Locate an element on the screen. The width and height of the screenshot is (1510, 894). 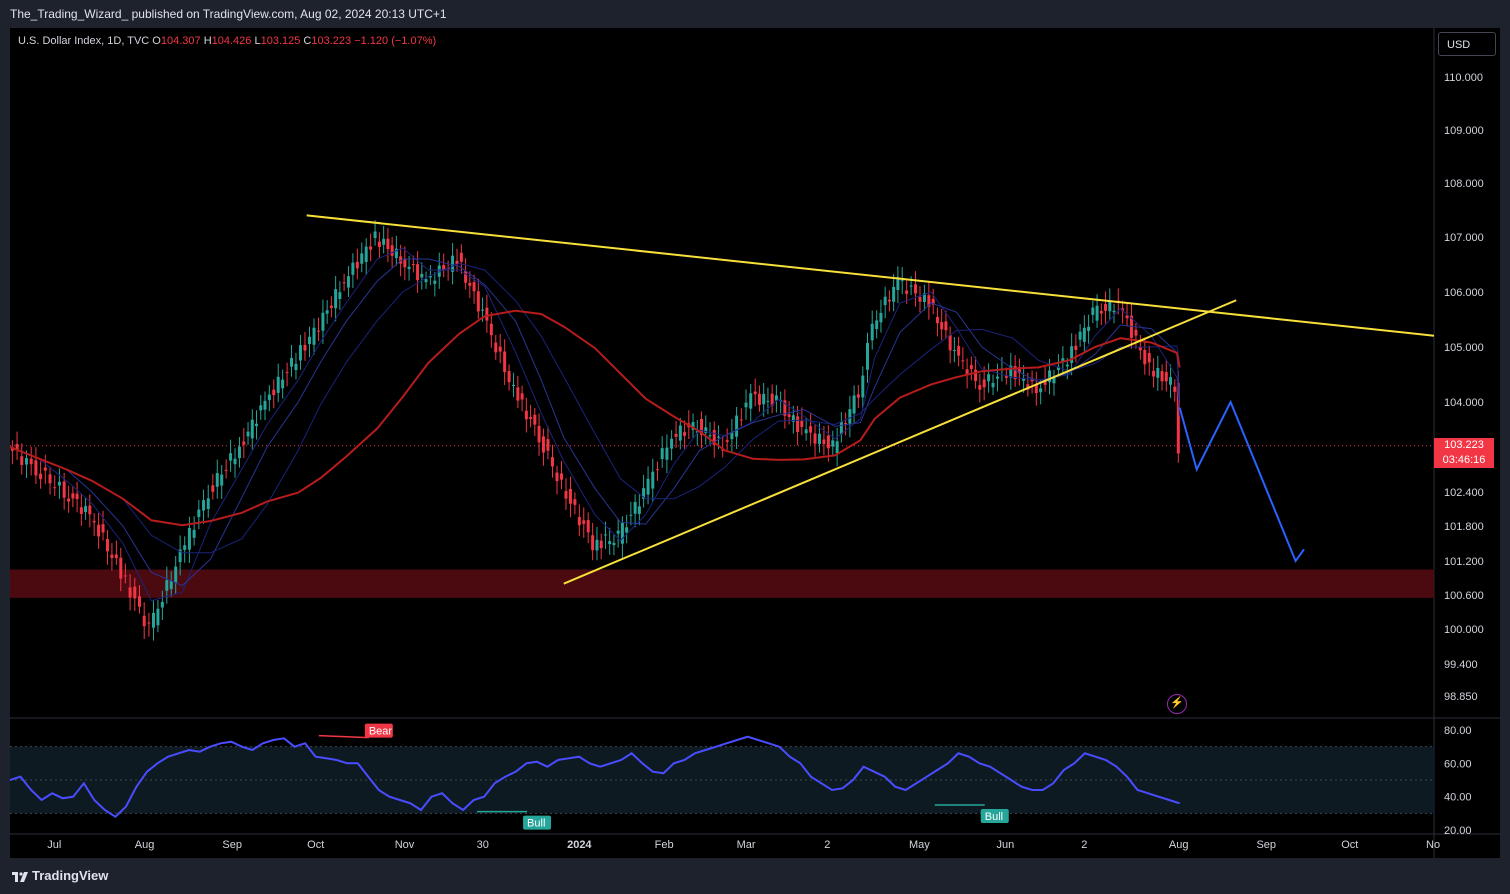
divergence-badge is located at coordinates (378, 730).